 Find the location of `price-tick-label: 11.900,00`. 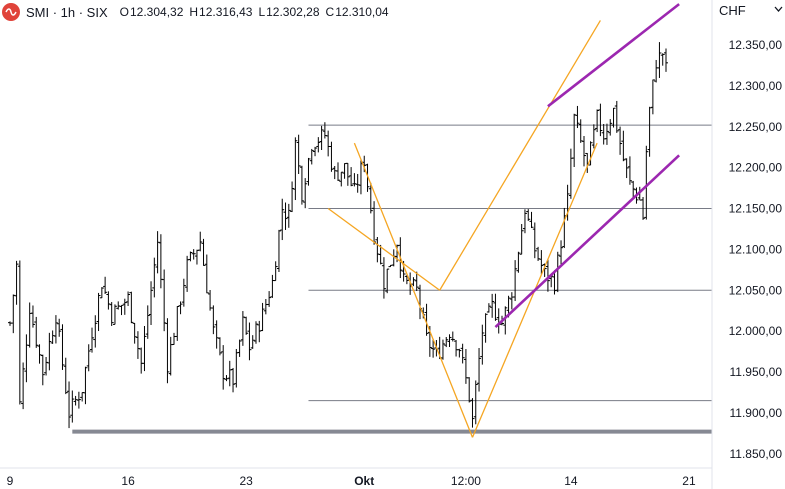

price-tick-label: 11.900,00 is located at coordinates (756, 413).